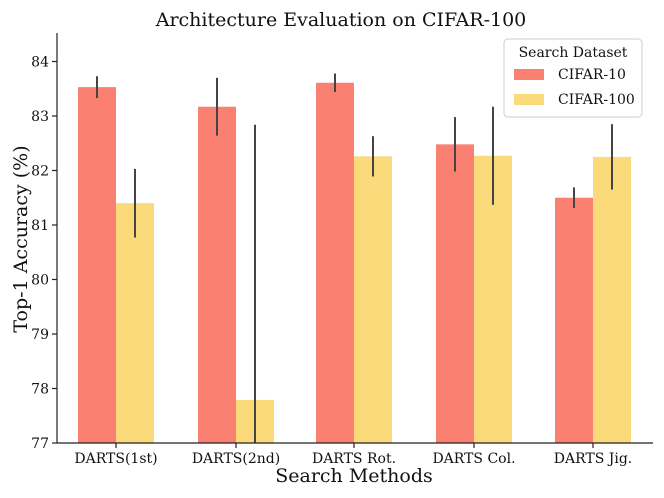 The width and height of the screenshot is (664, 498). Describe the element at coordinates (593, 459) in the screenshot. I see `x-tick-label: DARTS Jig.` at that location.